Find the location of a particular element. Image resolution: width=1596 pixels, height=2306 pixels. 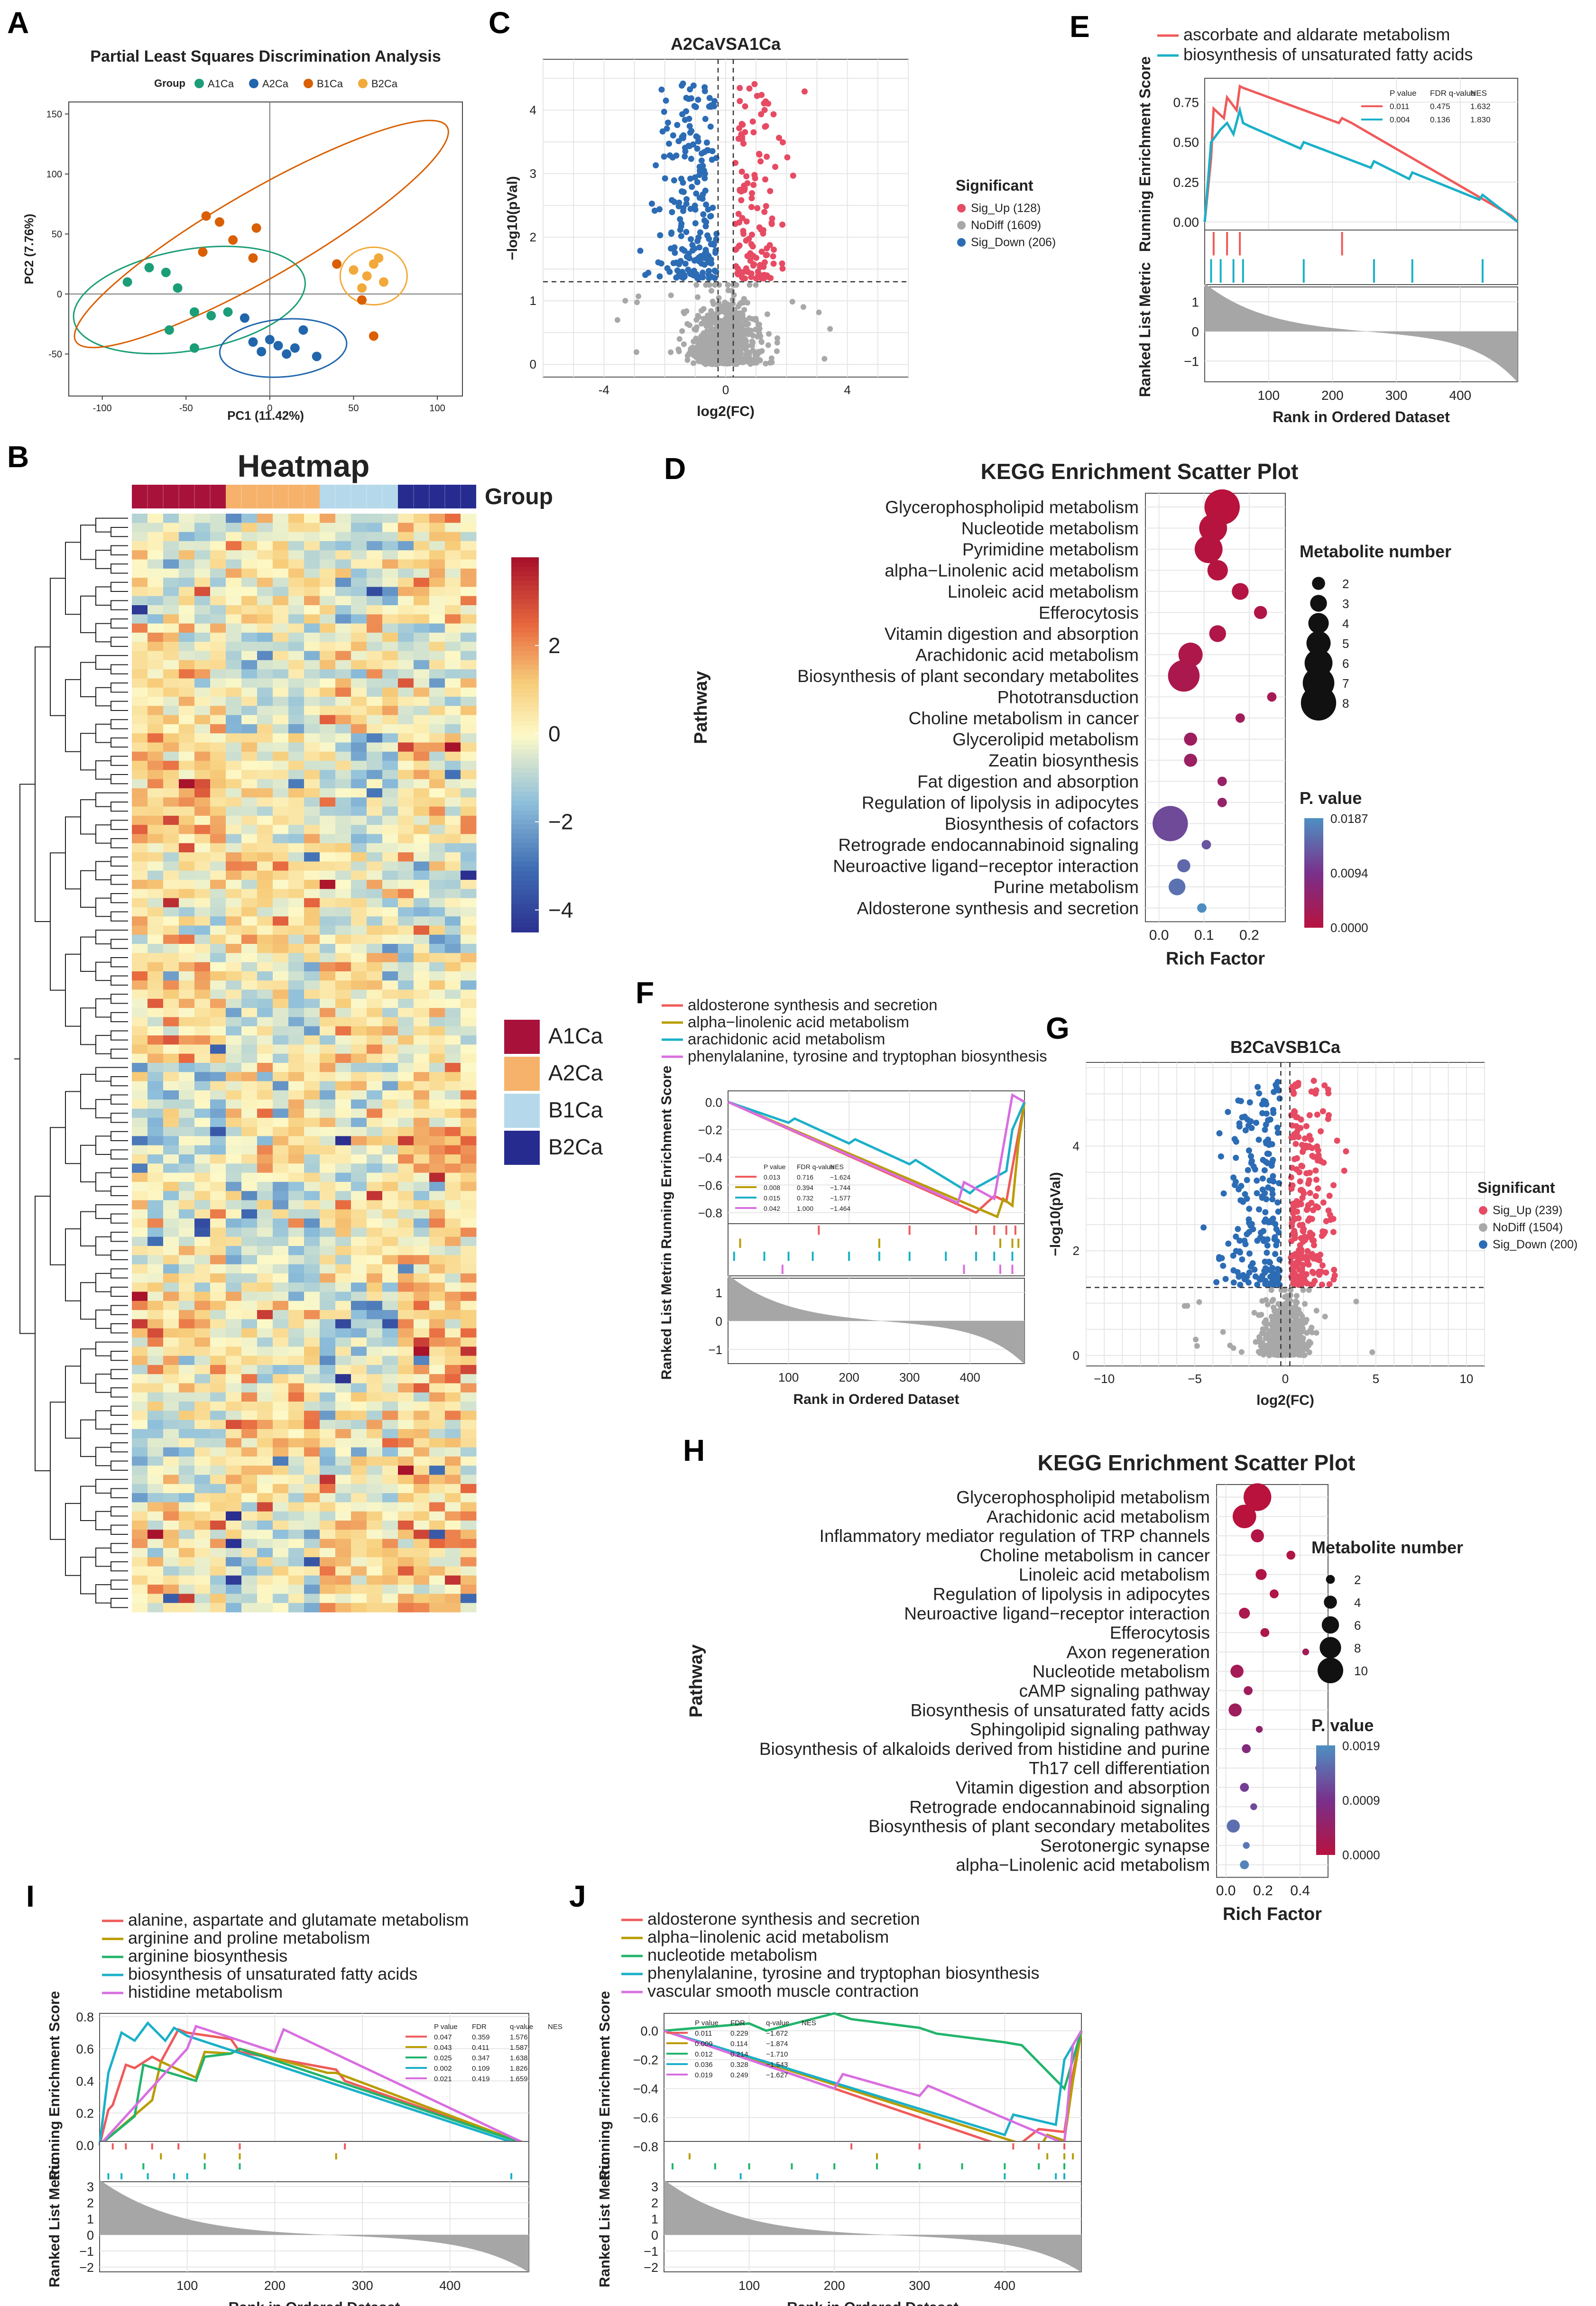

stats-cell: 0.015 is located at coordinates (772, 1198).